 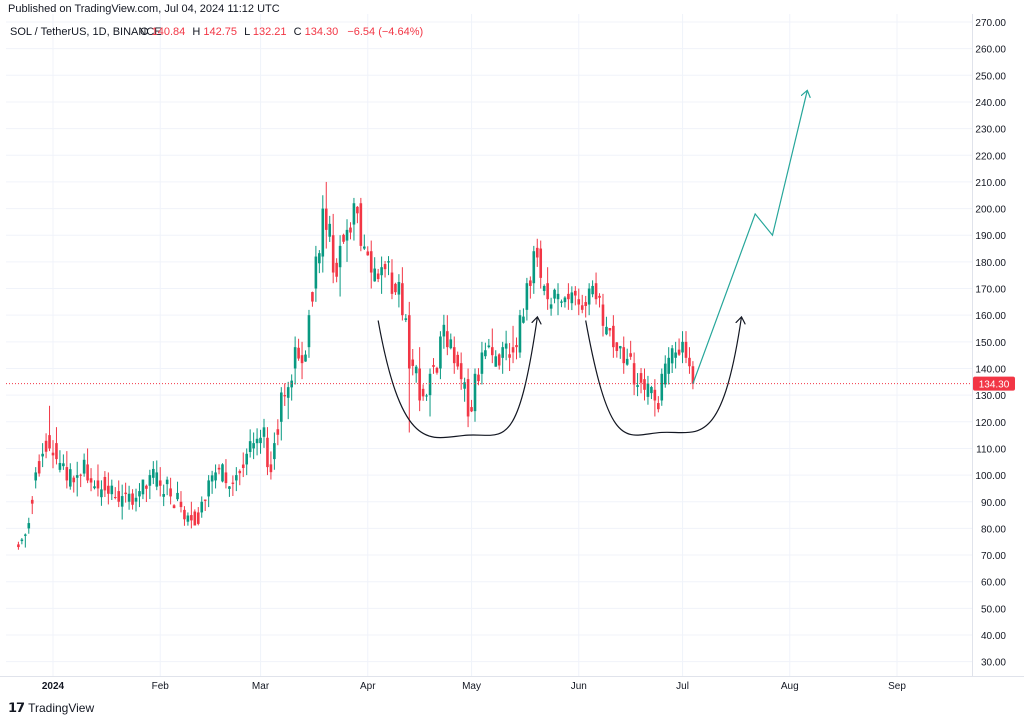 I want to click on y-tick-label: 240.00, so click(x=990, y=103).